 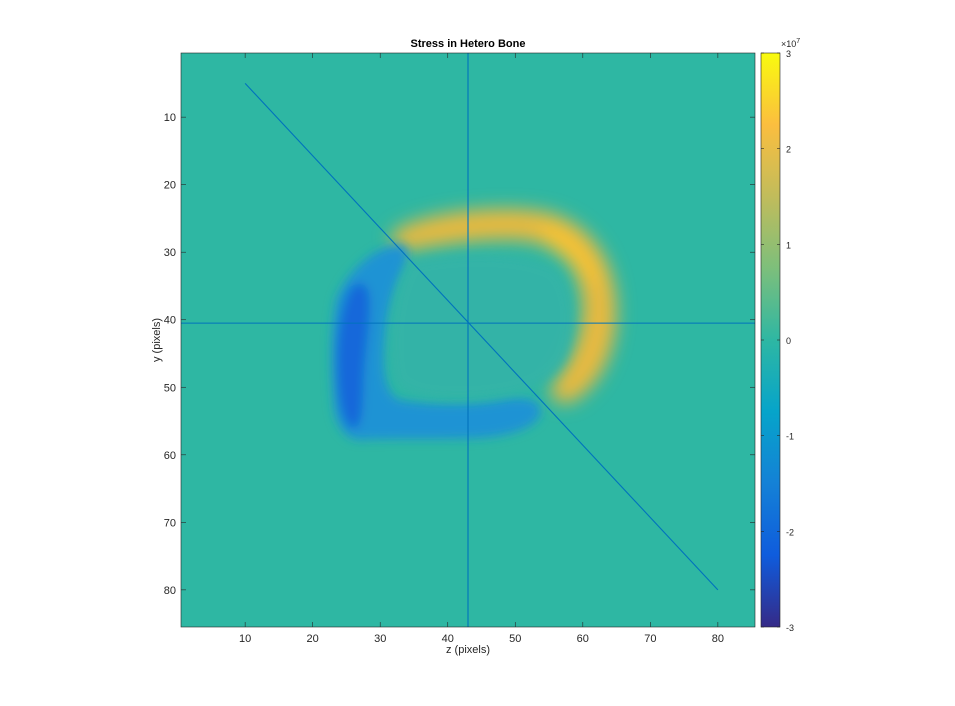 What do you see at coordinates (170, 523) in the screenshot?
I see `y-tick-label: 70` at bounding box center [170, 523].